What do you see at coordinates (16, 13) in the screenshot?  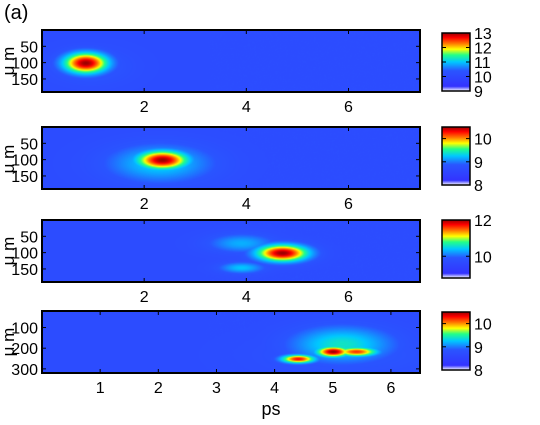 I see `panel-label: (a)` at bounding box center [16, 13].